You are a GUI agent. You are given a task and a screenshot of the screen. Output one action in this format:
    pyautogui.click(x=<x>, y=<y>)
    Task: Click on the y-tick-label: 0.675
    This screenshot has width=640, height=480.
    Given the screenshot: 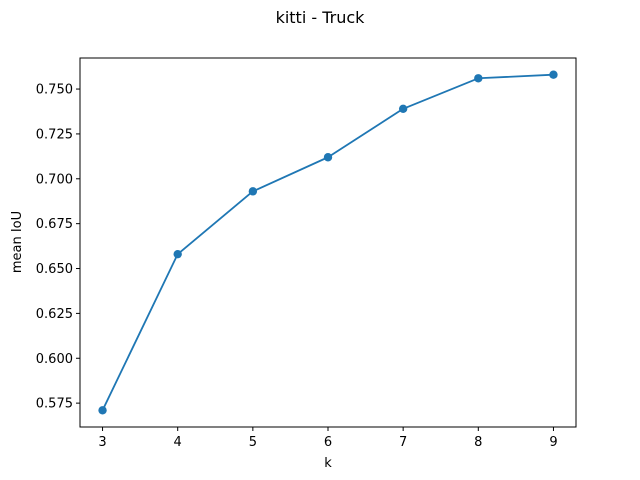 What is the action you would take?
    pyautogui.click(x=54, y=224)
    